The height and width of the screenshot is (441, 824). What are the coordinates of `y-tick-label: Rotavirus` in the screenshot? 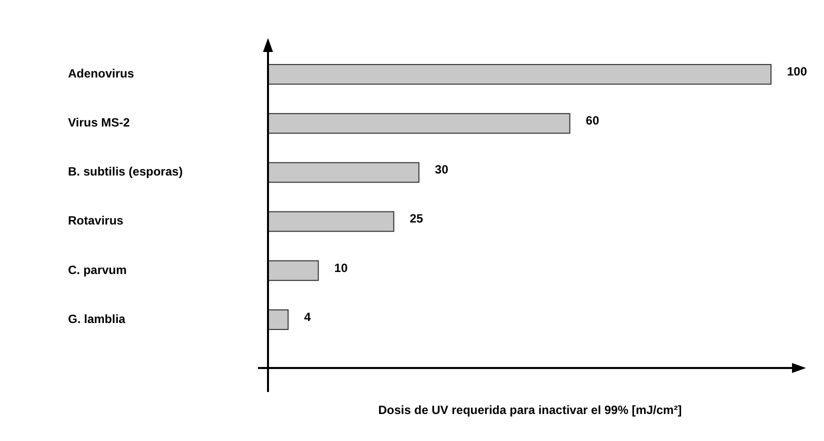 It's located at (96, 221).